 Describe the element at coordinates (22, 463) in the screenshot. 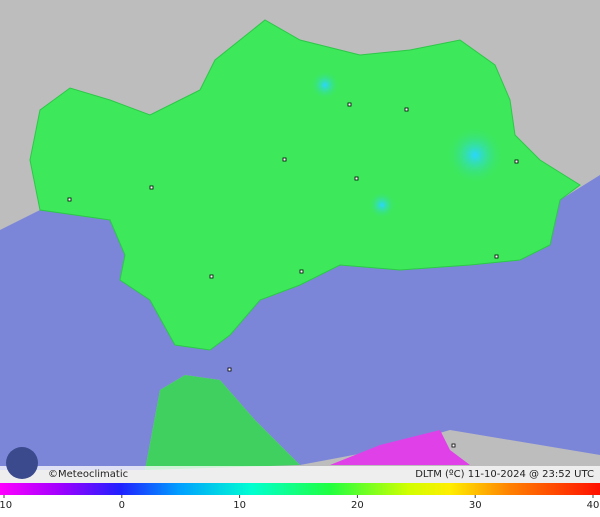

I see `logo` at that location.